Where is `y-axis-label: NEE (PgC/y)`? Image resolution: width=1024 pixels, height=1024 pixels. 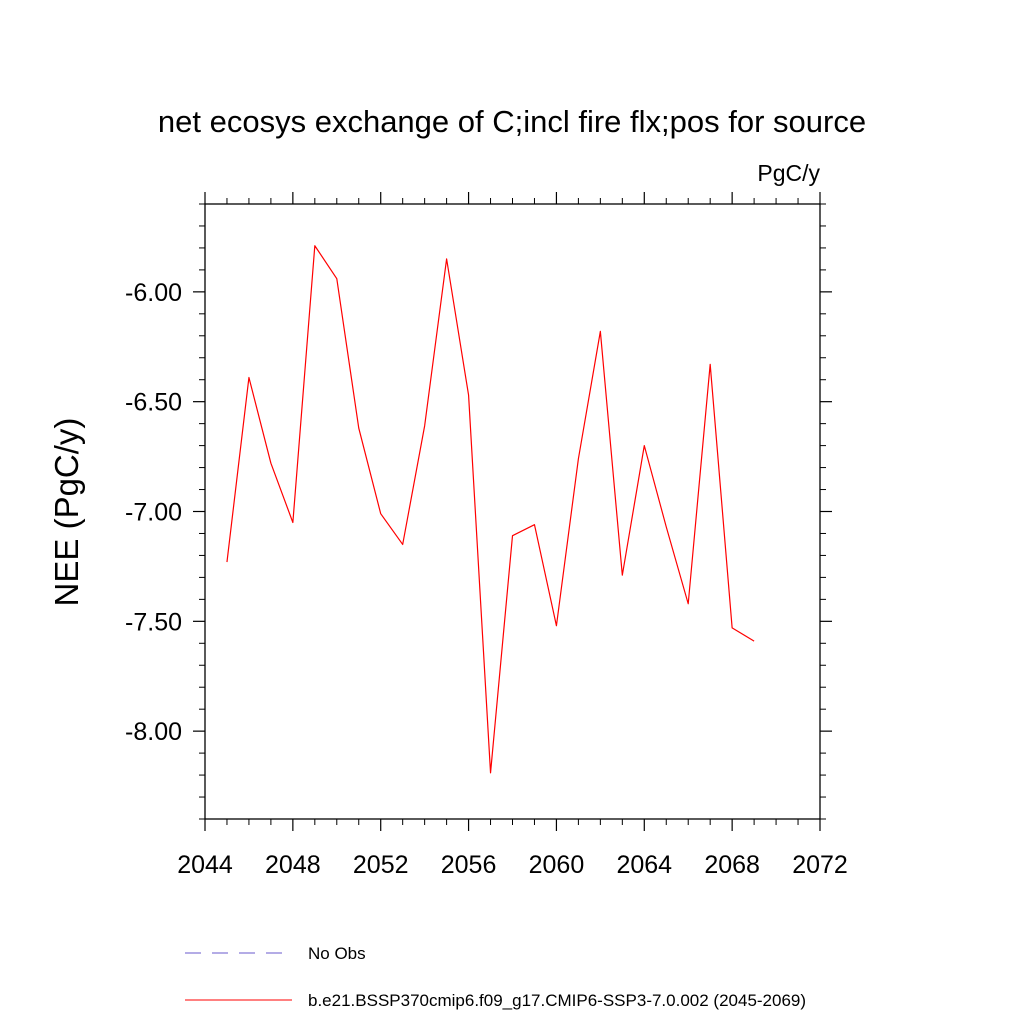 y-axis-label: NEE (PgC/y) is located at coordinates (66, 512).